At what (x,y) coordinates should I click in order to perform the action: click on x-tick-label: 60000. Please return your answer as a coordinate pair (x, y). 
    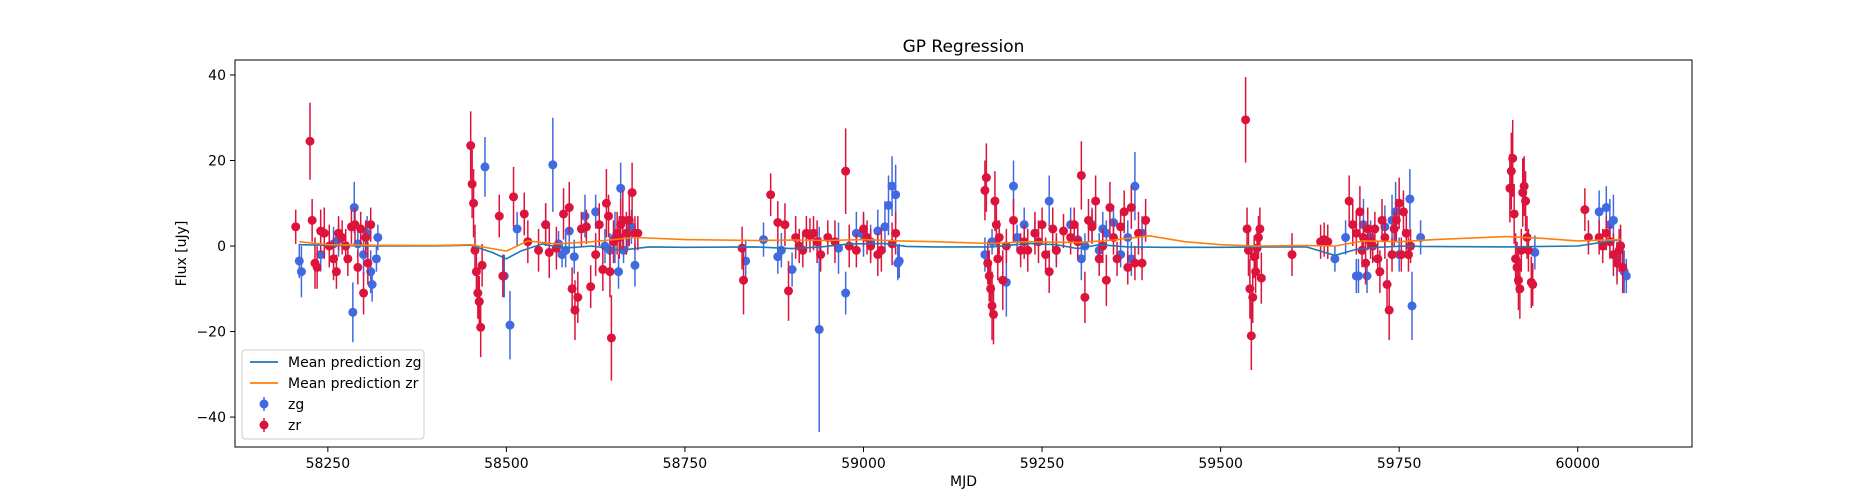
    Looking at the image, I should click on (1577, 464).